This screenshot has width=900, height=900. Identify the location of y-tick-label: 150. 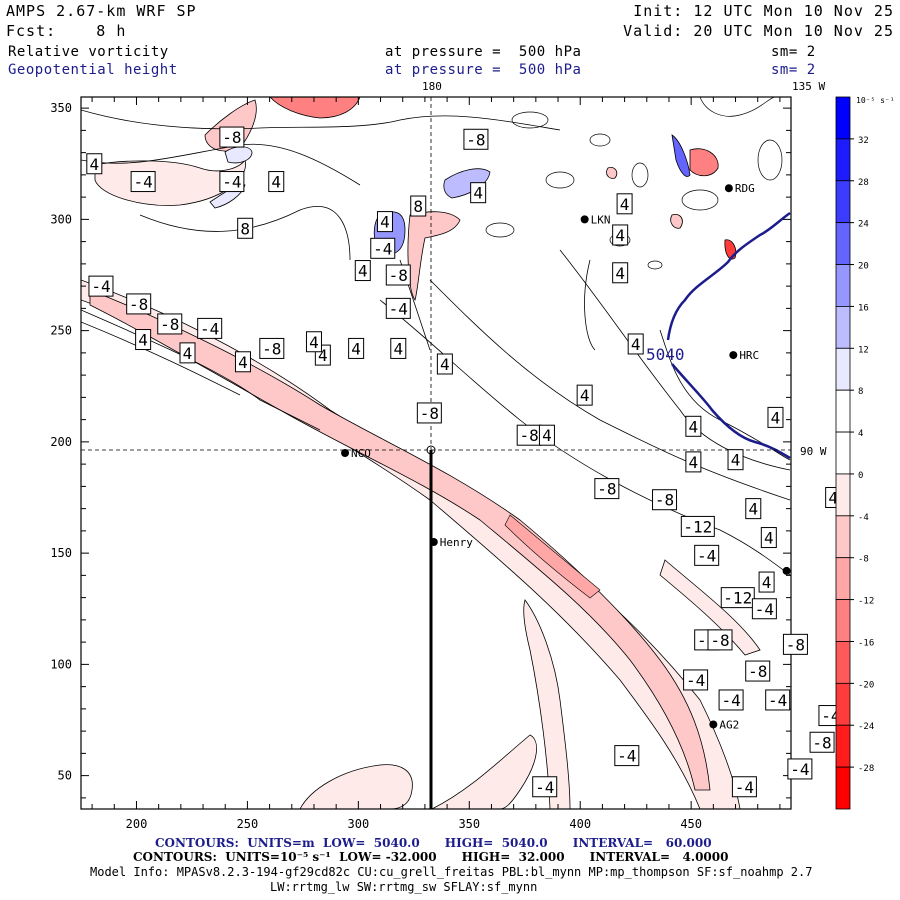
(61, 553).